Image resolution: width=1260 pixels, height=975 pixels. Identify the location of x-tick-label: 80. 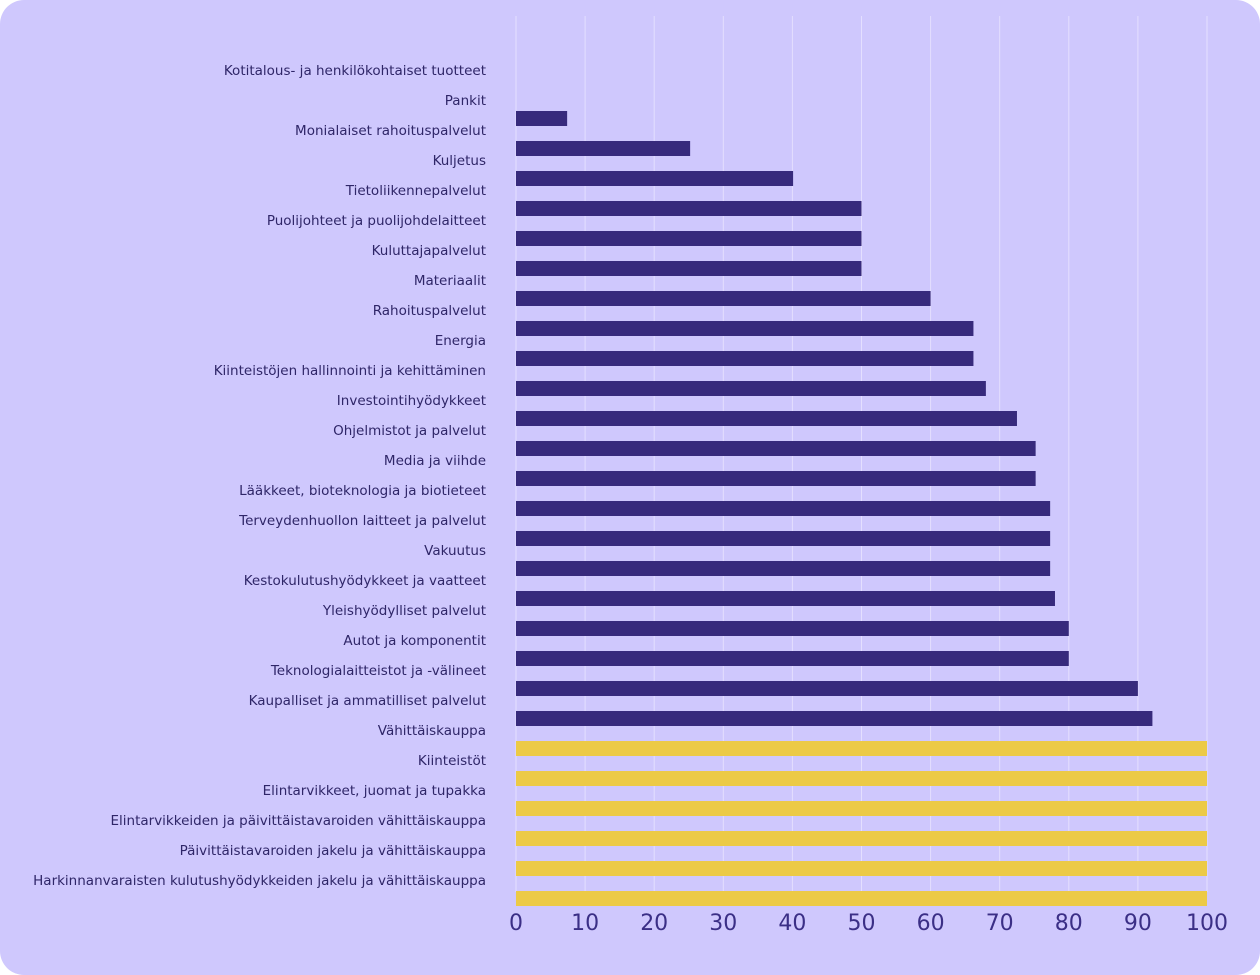
(1069, 923).